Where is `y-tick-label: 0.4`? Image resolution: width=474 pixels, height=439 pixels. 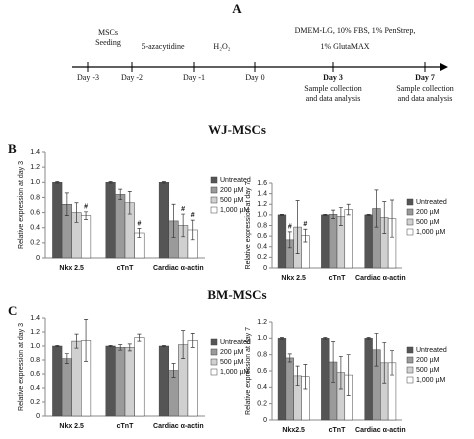 y-tick-label: 0.4 is located at coordinates (262, 247).